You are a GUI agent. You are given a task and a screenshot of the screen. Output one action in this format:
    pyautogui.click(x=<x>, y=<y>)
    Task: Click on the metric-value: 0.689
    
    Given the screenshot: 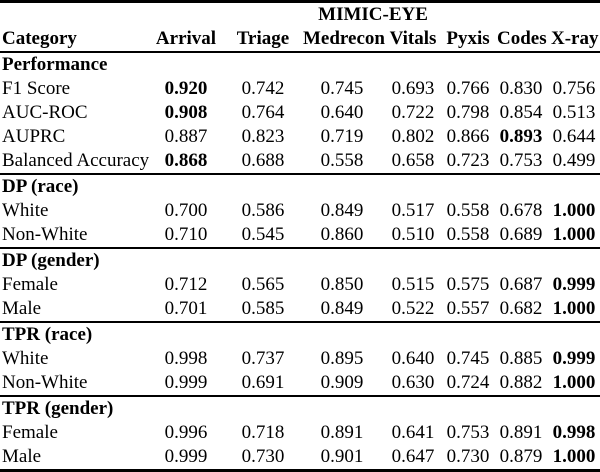 What is the action you would take?
    pyautogui.click(x=521, y=234)
    